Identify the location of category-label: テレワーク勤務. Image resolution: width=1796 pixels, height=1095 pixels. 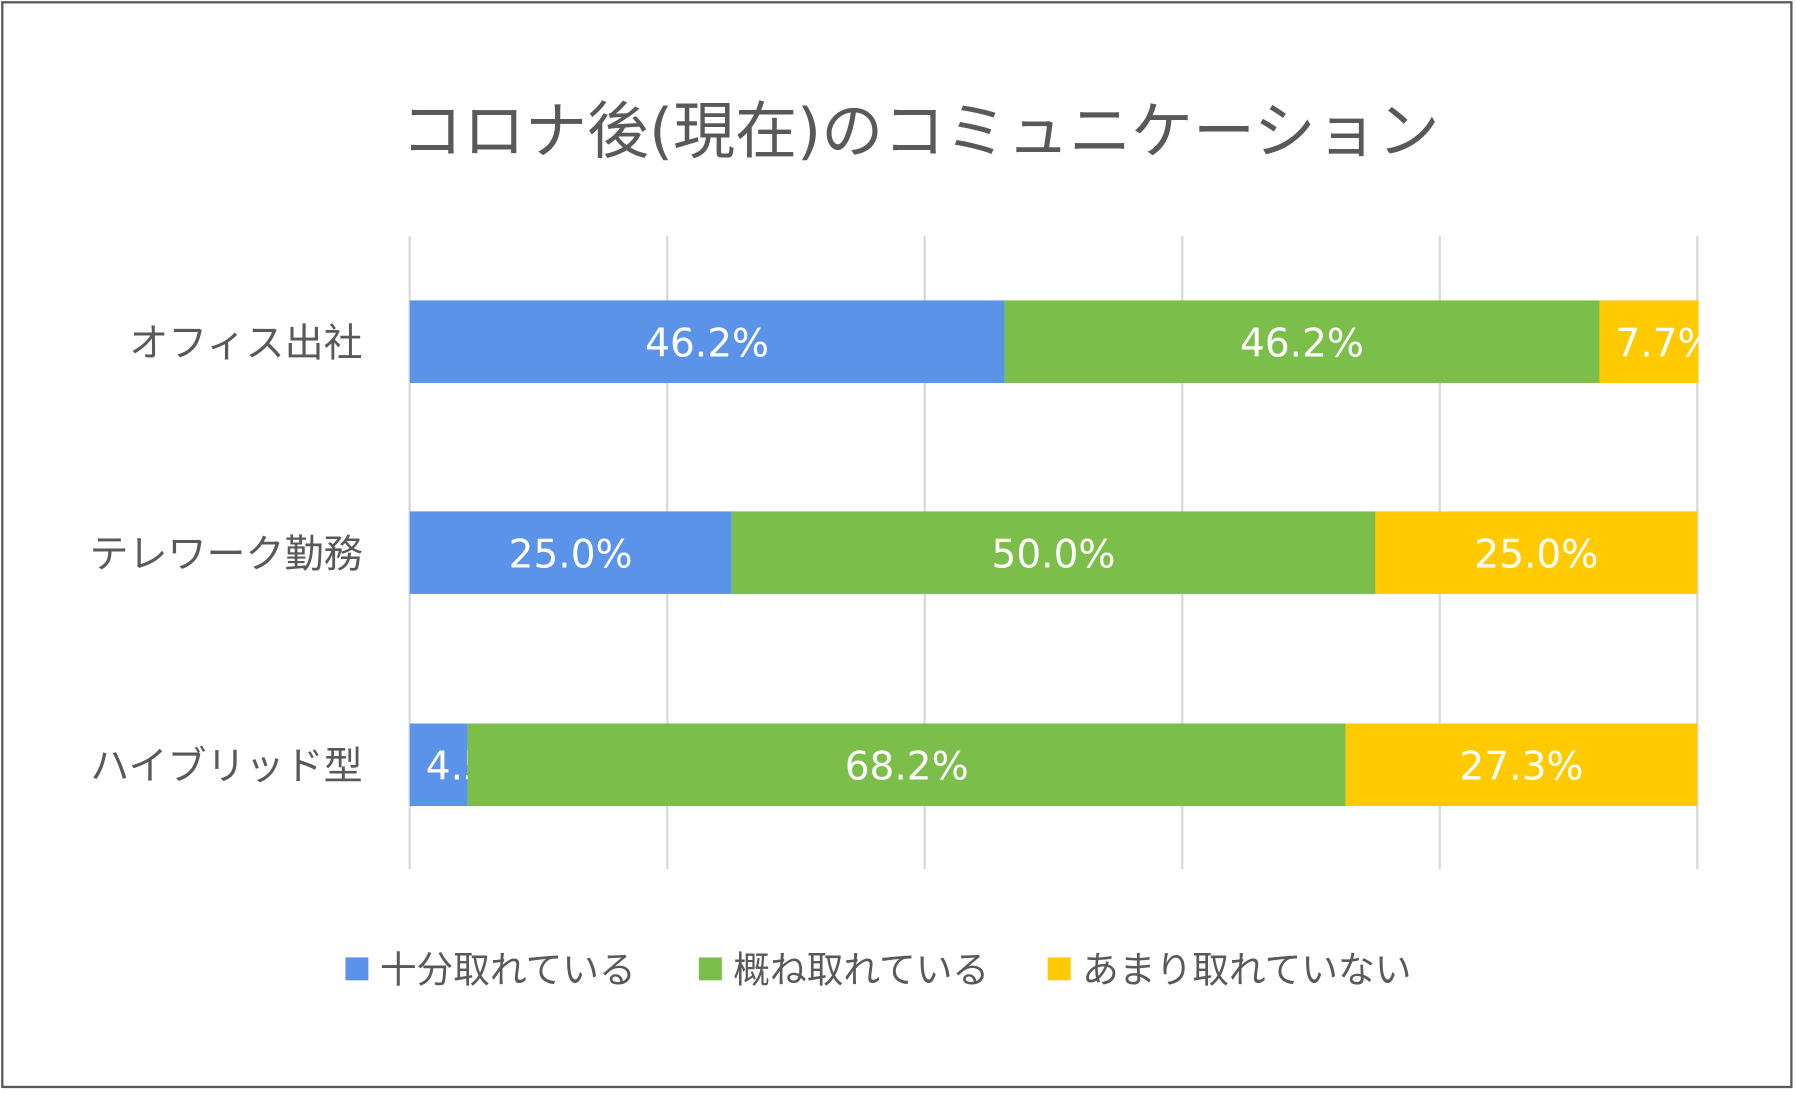
(226, 555).